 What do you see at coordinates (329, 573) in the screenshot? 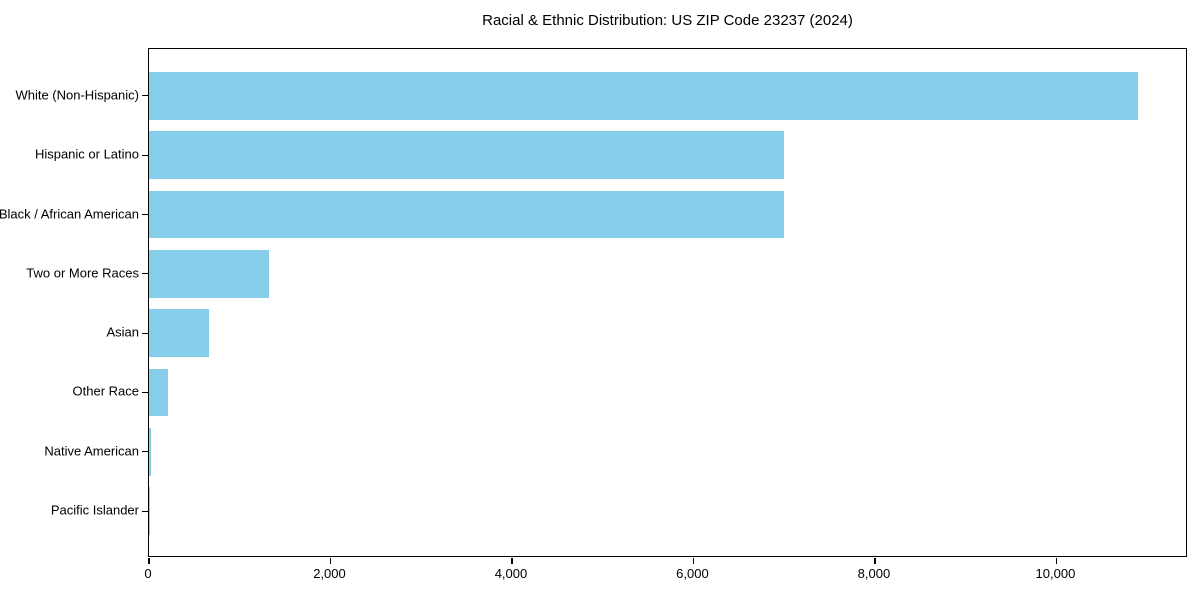
I see `x-tick-label: 2,000` at bounding box center [329, 573].